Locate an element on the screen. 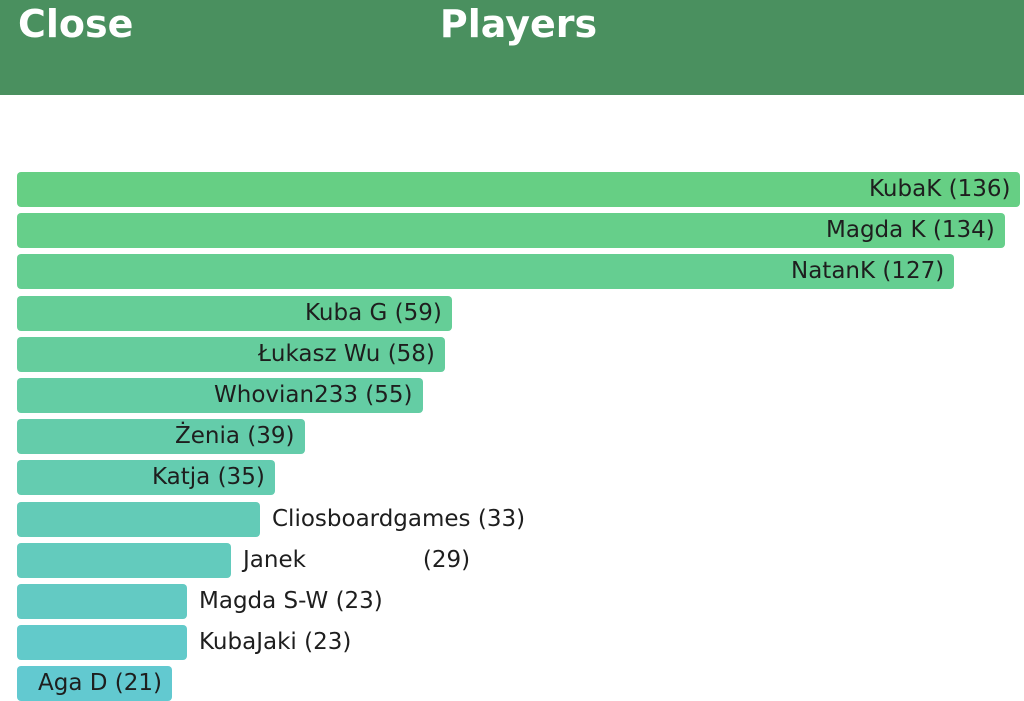 The image size is (1024, 701). bar-label: KubaK (136) is located at coordinates (940, 189).